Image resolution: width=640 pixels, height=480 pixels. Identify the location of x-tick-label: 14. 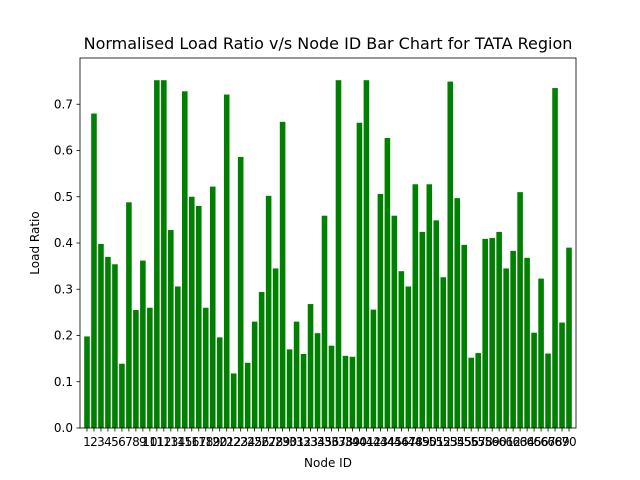
(177, 442).